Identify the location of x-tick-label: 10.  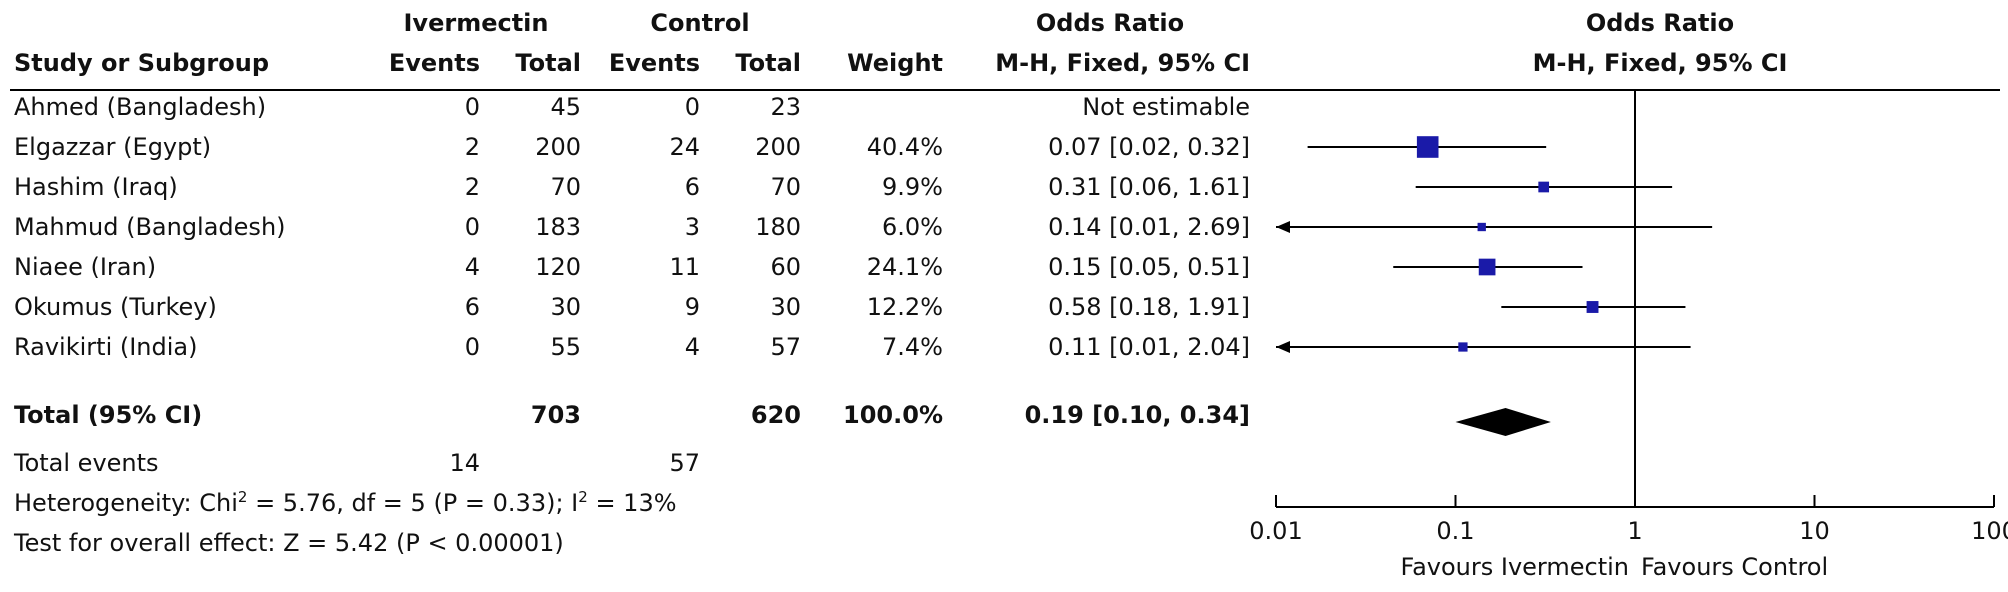
(1814, 531).